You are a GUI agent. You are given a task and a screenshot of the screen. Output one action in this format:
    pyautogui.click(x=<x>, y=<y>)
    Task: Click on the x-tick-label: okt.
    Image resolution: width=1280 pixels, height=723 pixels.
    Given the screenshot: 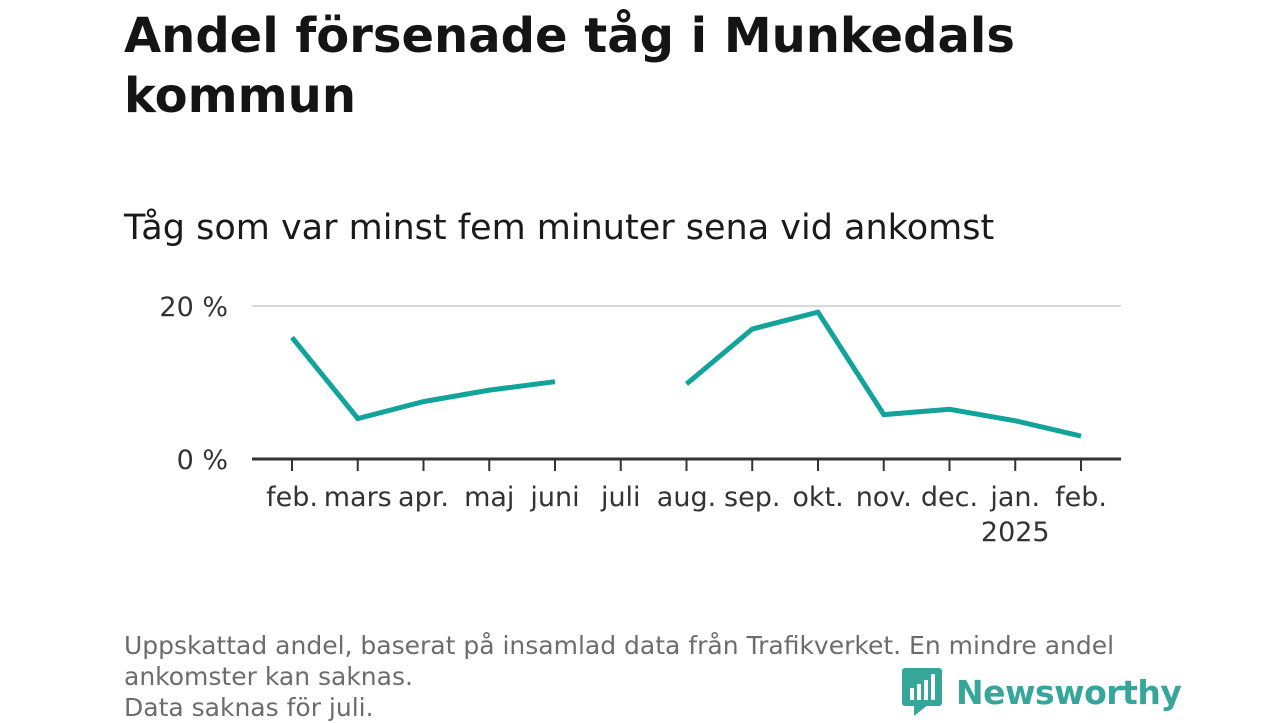 What is the action you would take?
    pyautogui.click(x=817, y=497)
    